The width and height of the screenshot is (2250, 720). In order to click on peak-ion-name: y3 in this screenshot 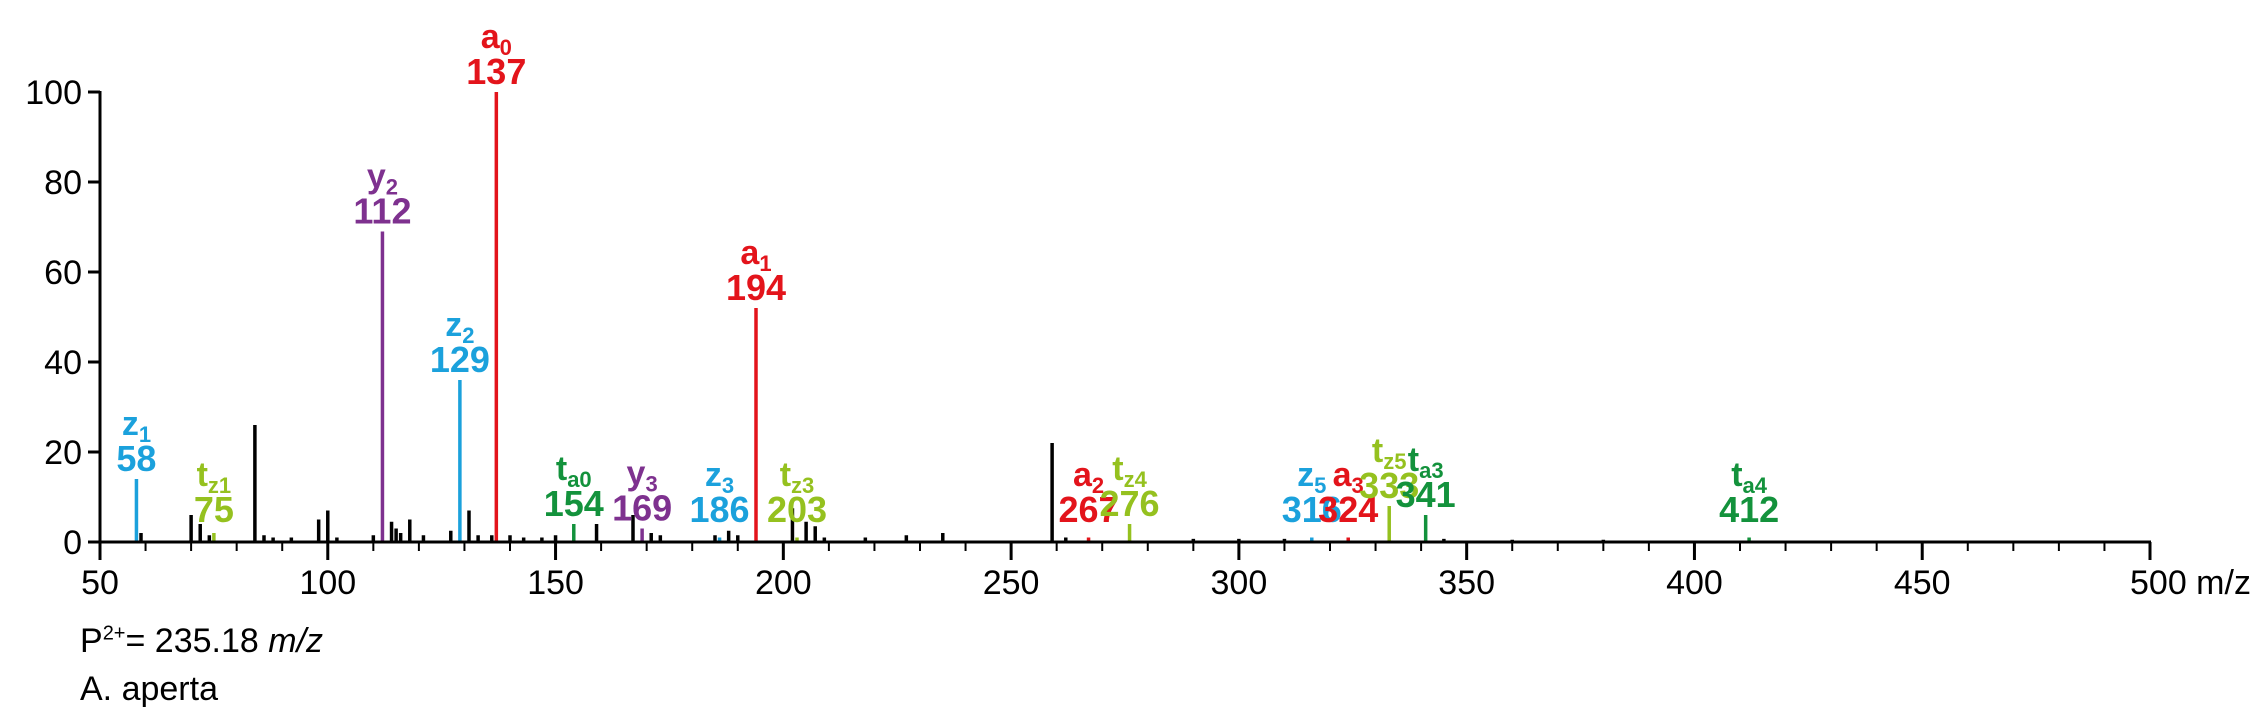, I will do `click(642, 476)`.